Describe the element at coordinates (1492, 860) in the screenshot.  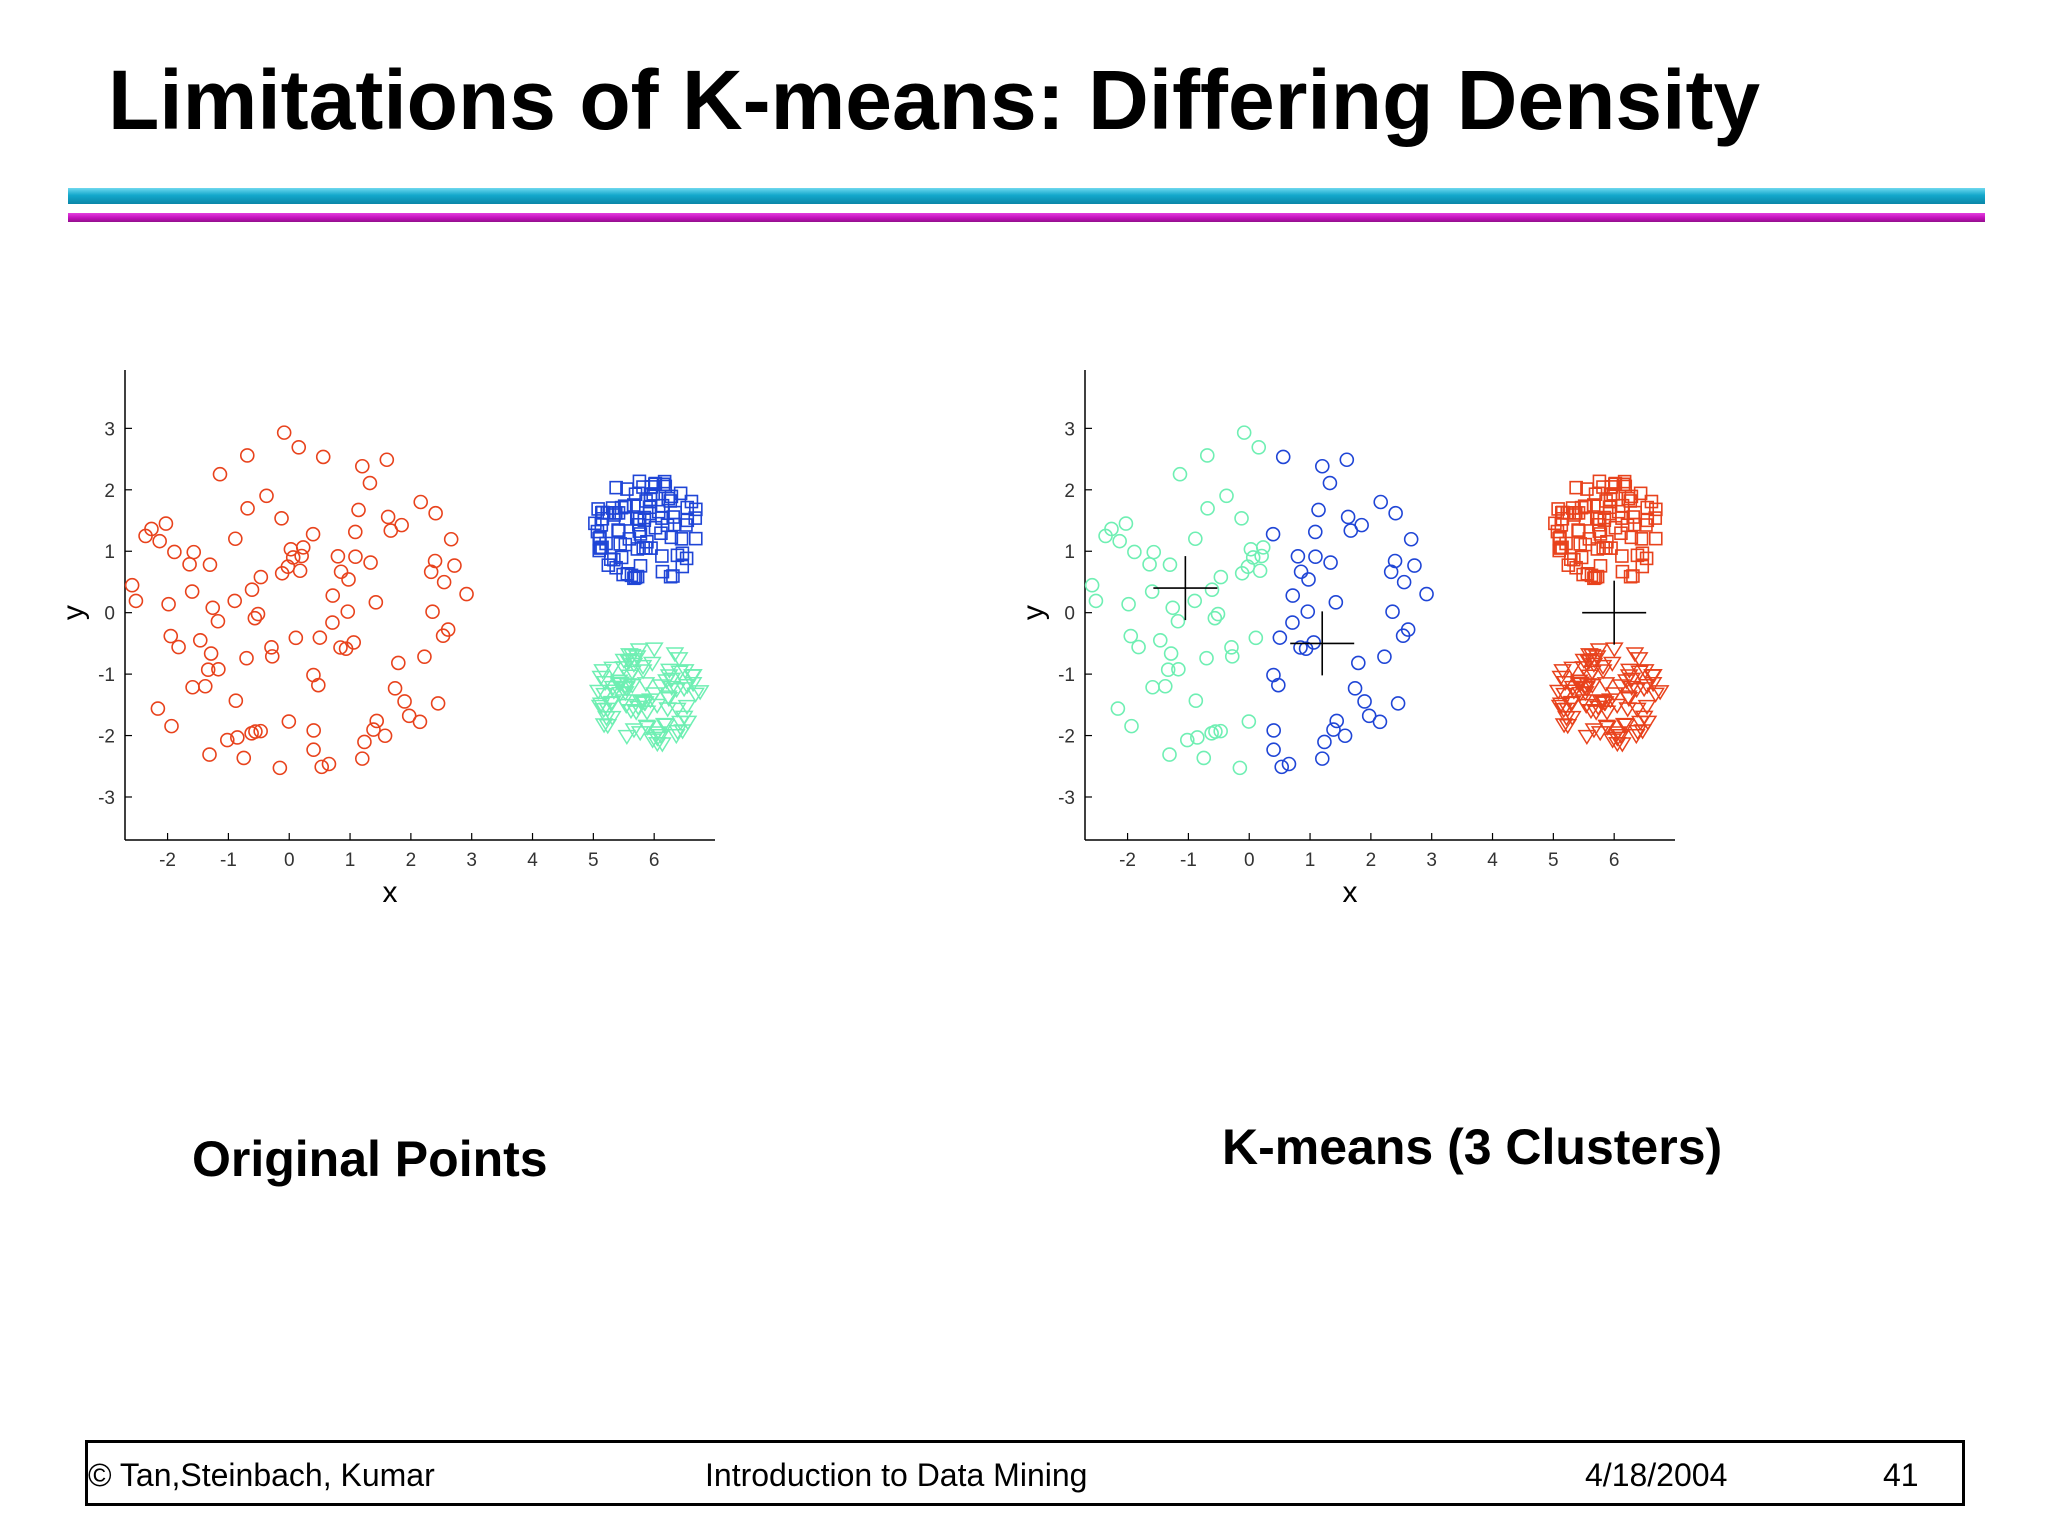
I see `x-tick-label: 4` at that location.